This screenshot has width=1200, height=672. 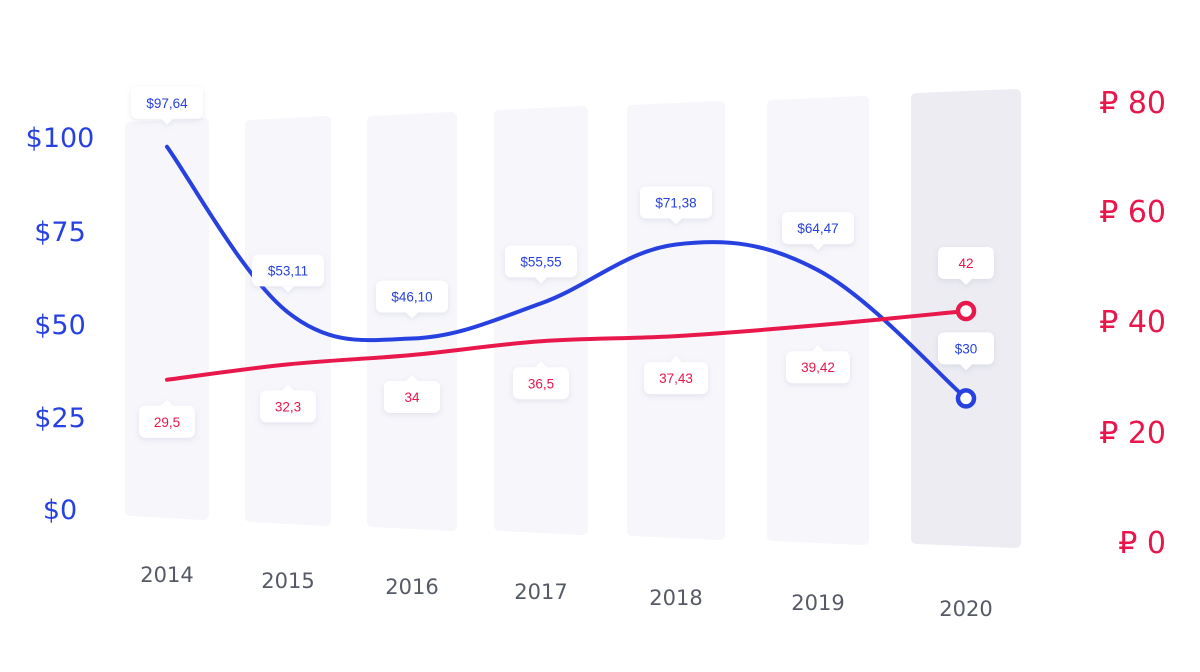 What do you see at coordinates (817, 228) in the screenshot?
I see `data-label-text: $64,47` at bounding box center [817, 228].